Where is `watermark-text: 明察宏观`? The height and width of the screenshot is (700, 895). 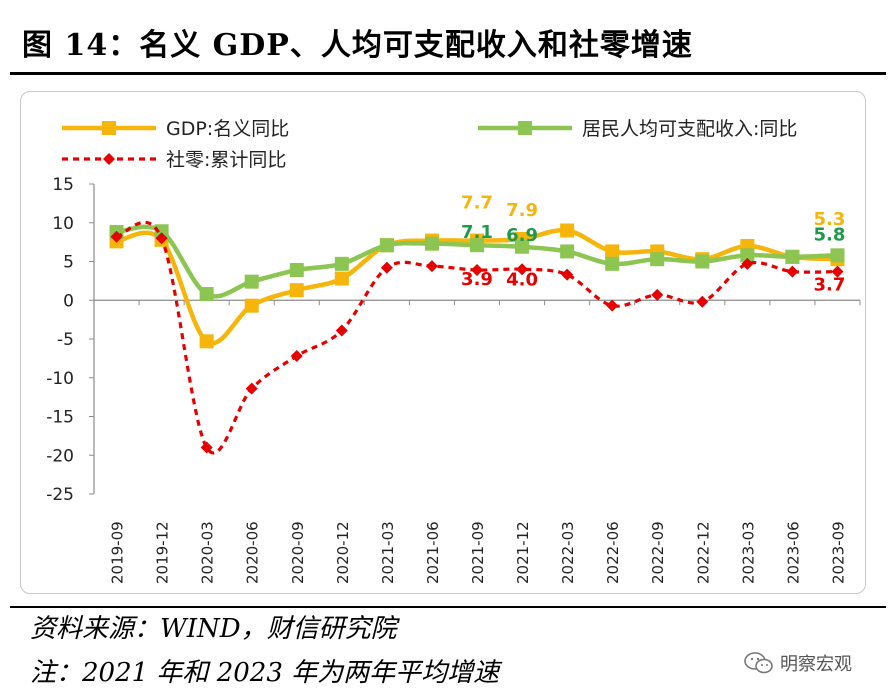
watermark-text: 明察宏观 is located at coordinates (816, 664).